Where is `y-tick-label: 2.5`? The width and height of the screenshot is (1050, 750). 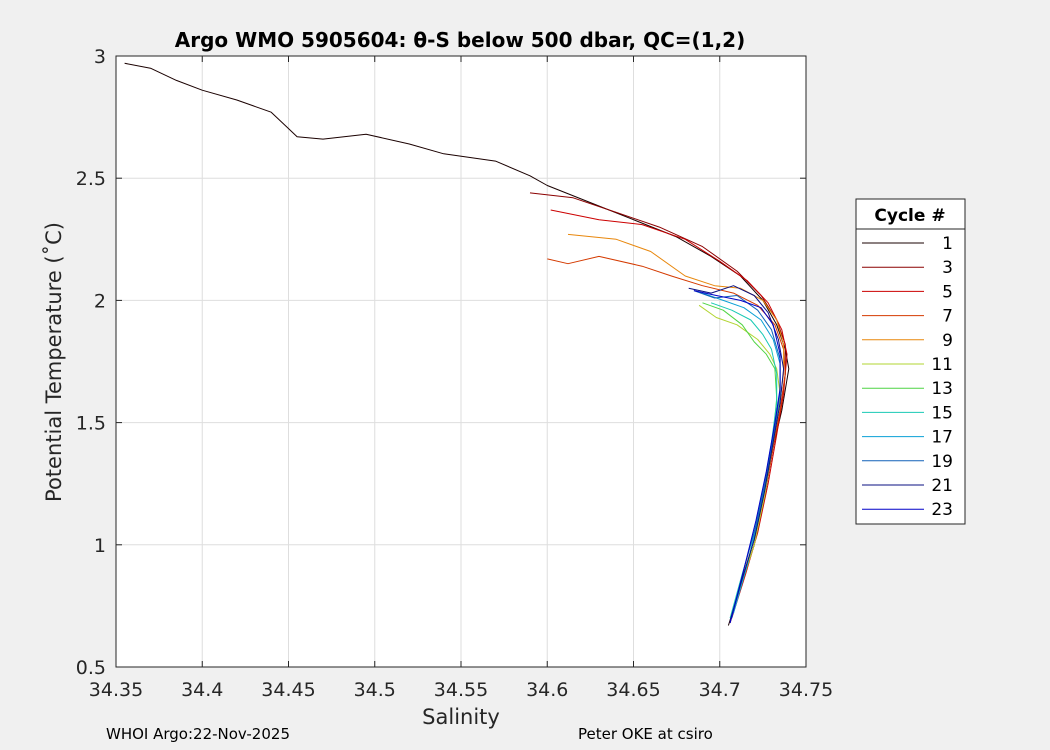 y-tick-label: 2.5 is located at coordinates (91, 179).